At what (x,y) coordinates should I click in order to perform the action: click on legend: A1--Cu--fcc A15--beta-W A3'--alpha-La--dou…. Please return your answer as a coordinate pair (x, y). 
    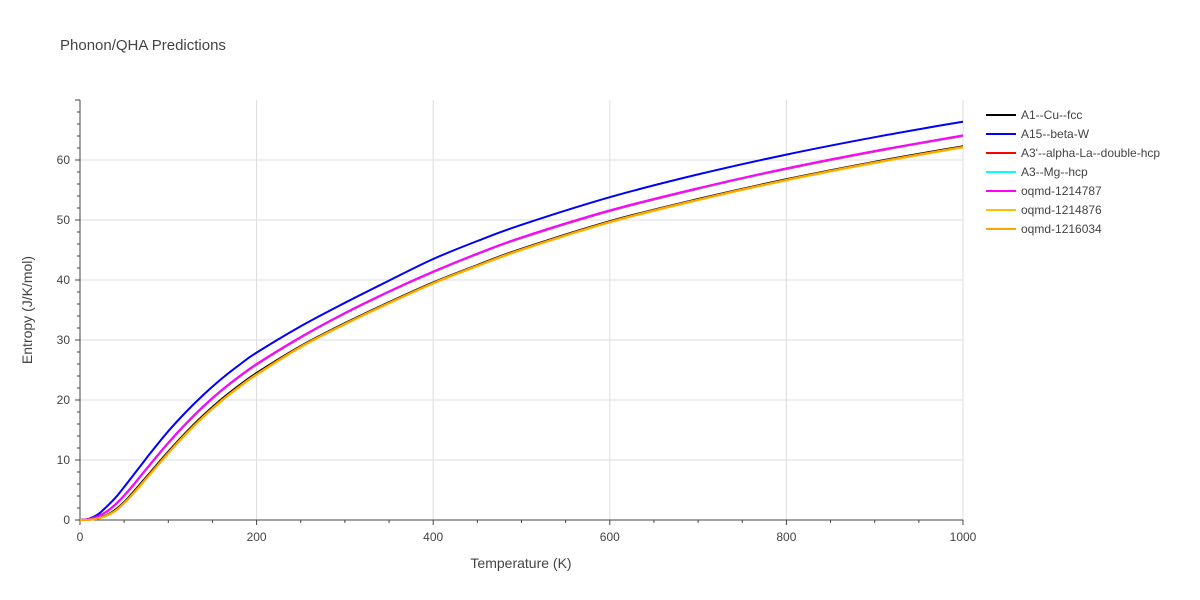
    Looking at the image, I should click on (1073, 172).